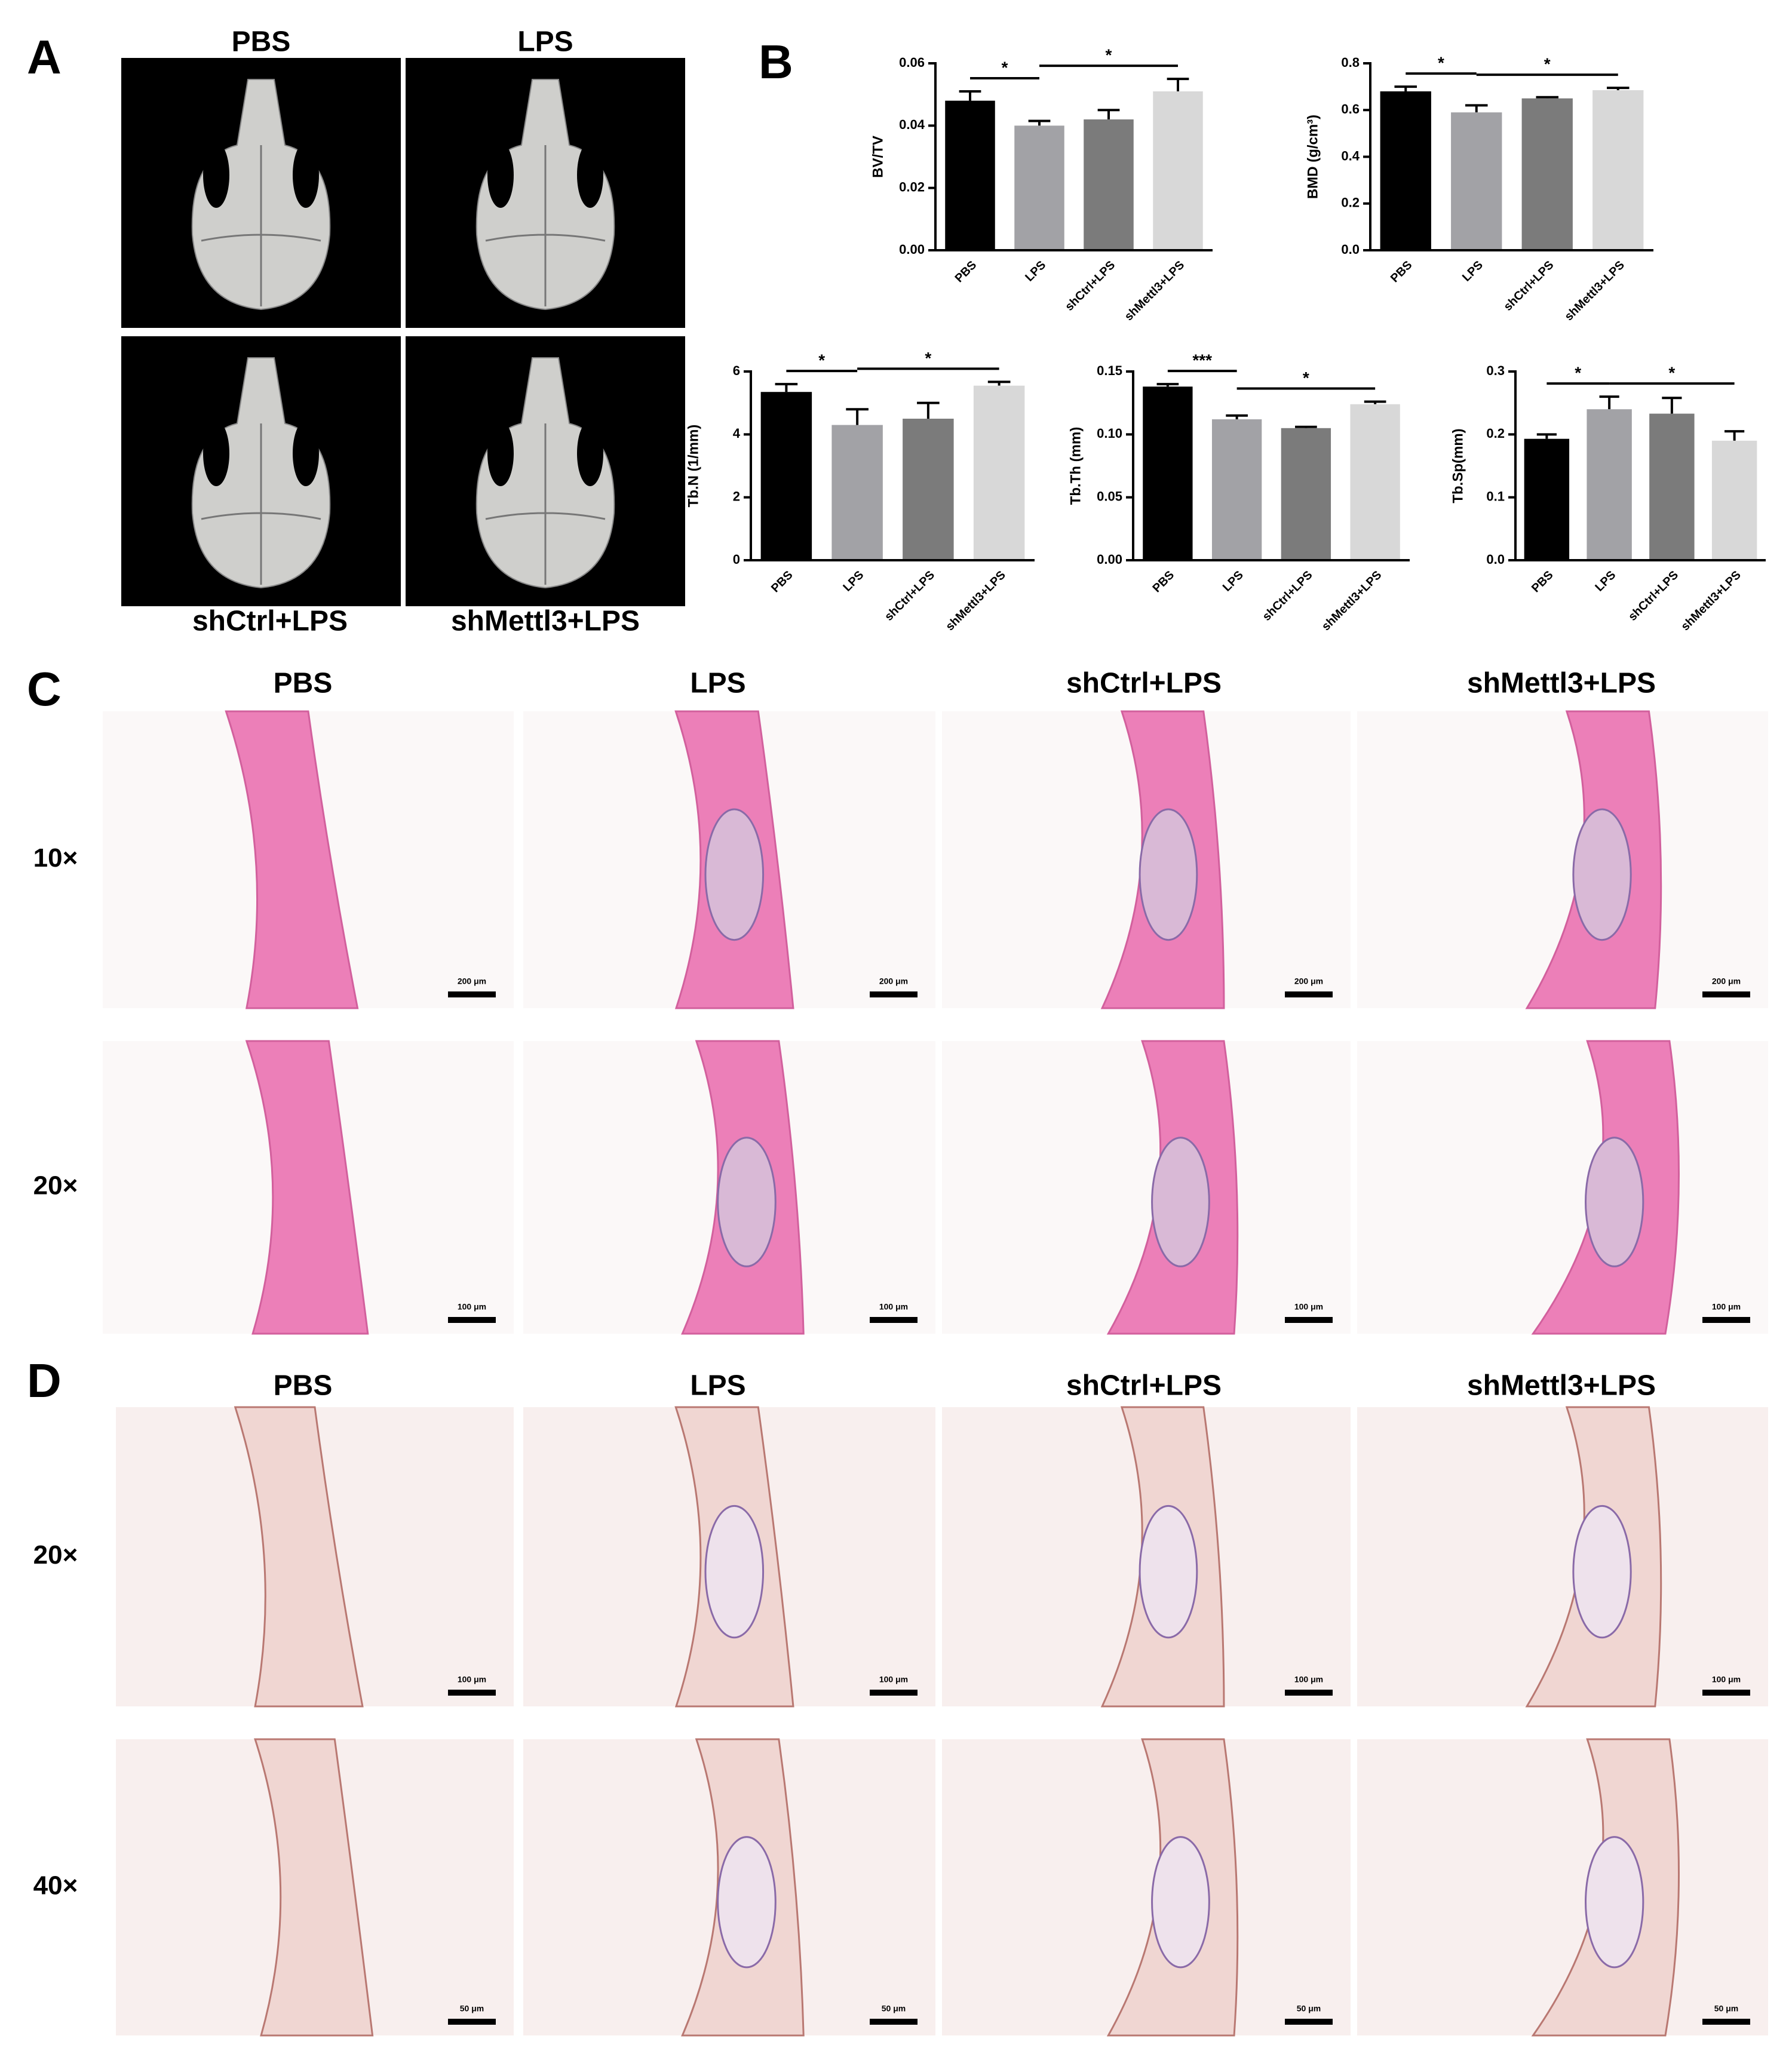 The height and width of the screenshot is (2051, 1792). I want to click on tissue, so click(314, 1887).